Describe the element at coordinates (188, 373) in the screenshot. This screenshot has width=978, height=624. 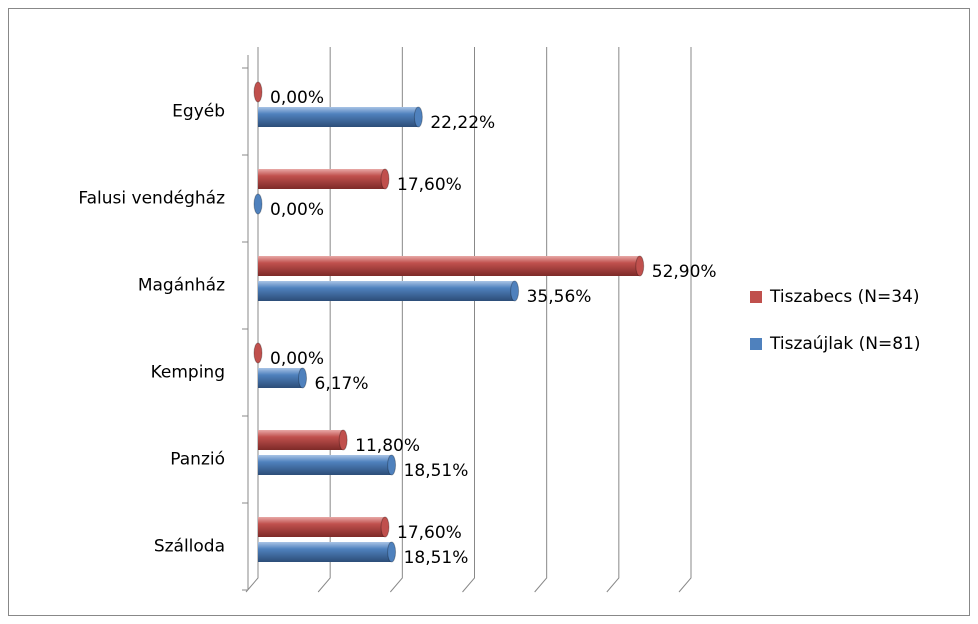
I see `y-tick-label: Kemping` at that location.